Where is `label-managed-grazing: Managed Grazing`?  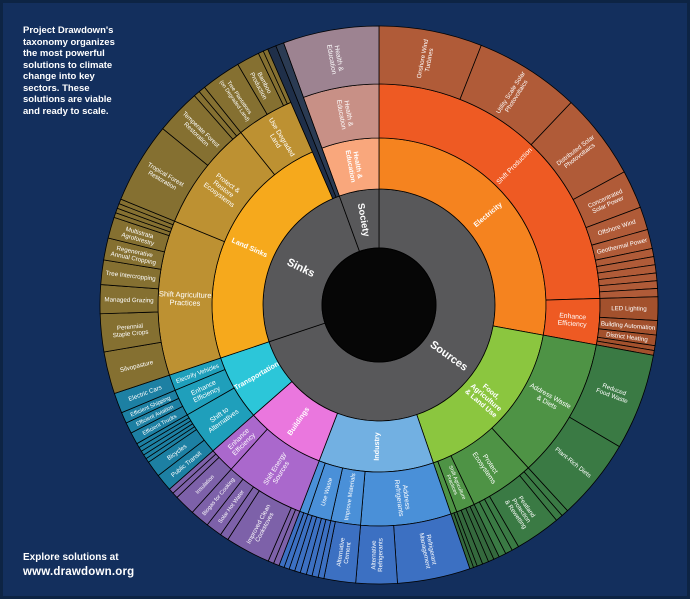
label-managed-grazing: Managed Grazing is located at coordinates (129, 300).